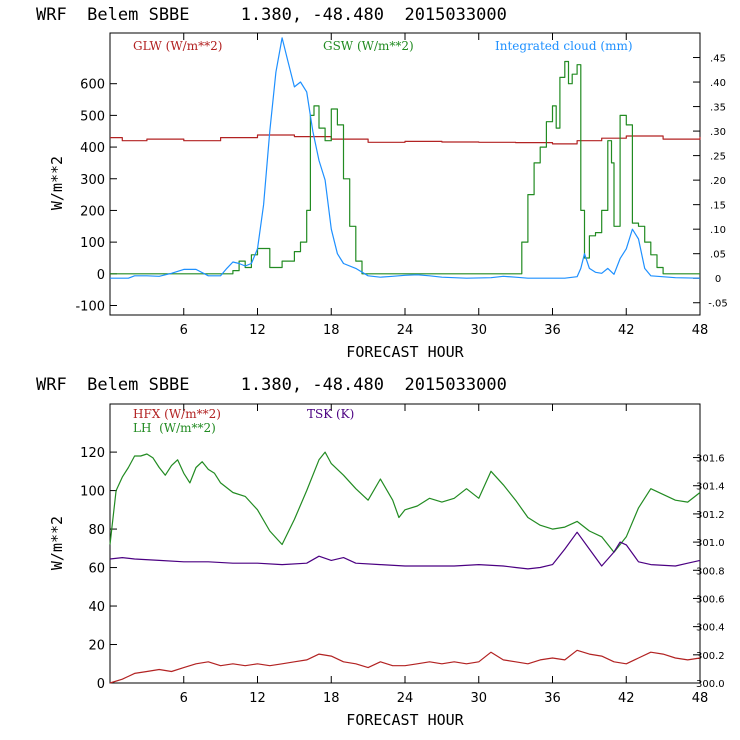  I want to click on legend-hfx: HFX (W/m**2), so click(177, 414).